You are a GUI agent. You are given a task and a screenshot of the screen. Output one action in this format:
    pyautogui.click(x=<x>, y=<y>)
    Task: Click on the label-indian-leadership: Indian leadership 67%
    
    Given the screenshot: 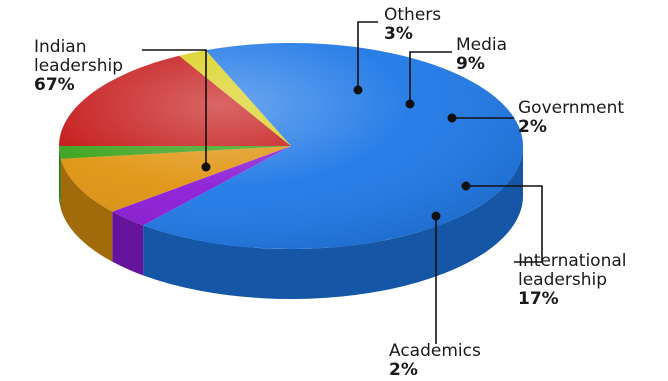 What is the action you would take?
    pyautogui.click(x=78, y=66)
    